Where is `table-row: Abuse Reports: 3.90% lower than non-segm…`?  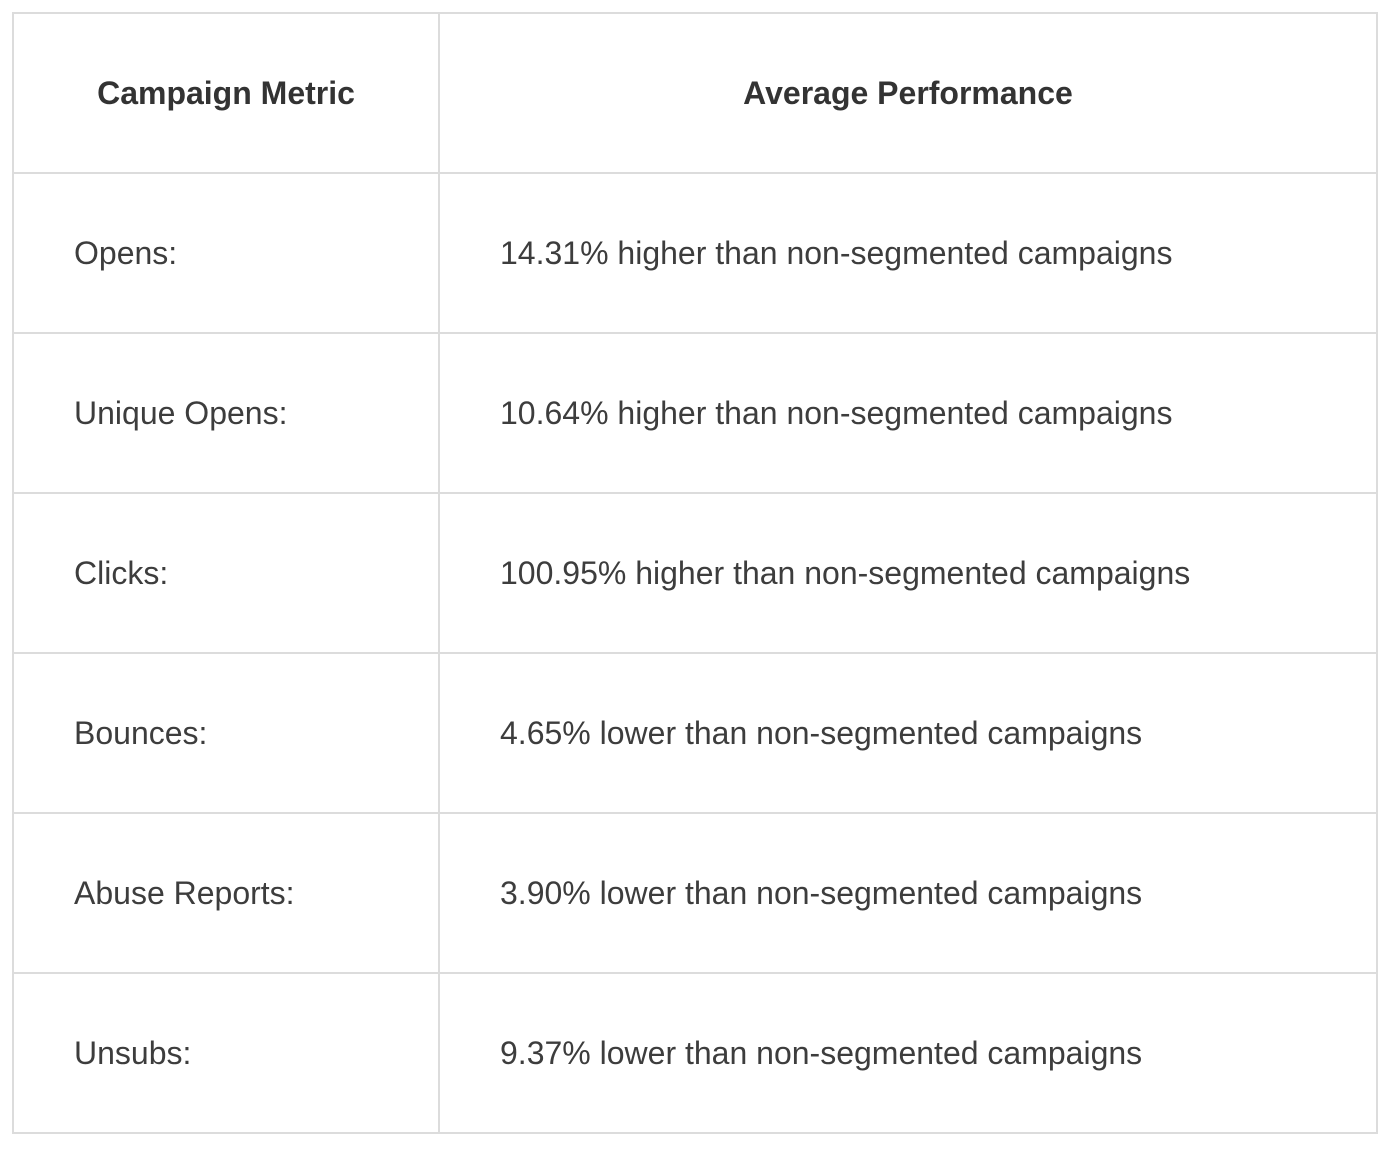
table-row: Abuse Reports: 3.90% lower than non-segm… is located at coordinates (695, 893).